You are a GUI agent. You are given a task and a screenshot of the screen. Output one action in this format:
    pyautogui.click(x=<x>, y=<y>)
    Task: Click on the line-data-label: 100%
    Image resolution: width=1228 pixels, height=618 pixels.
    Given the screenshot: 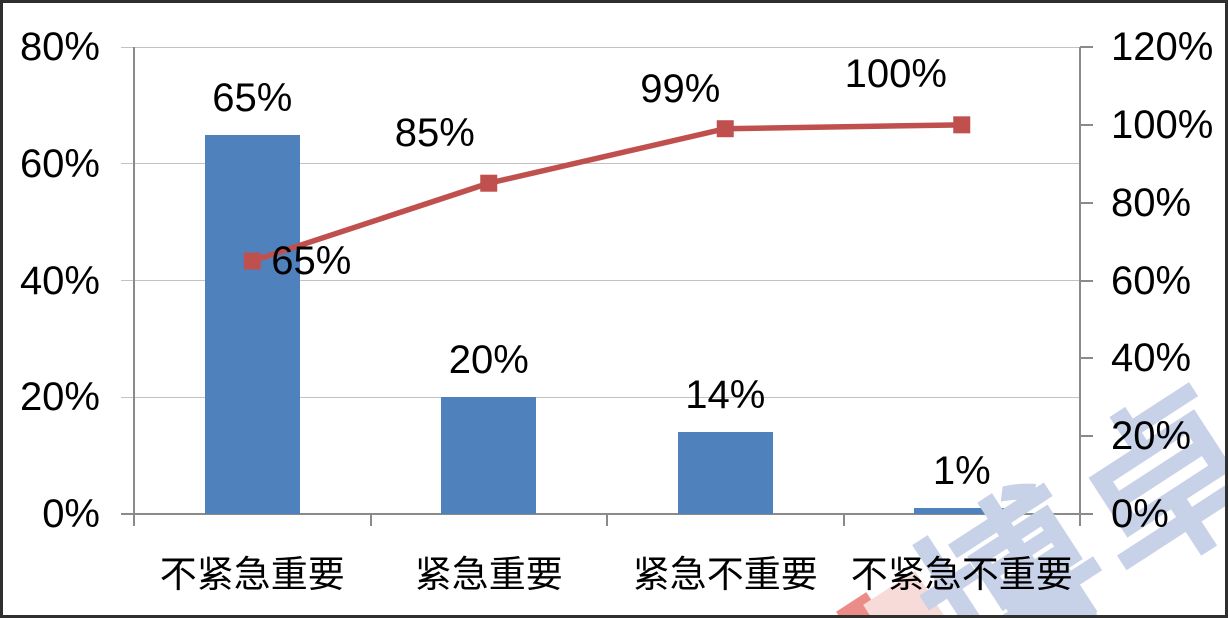 What is the action you would take?
    pyautogui.click(x=895, y=73)
    